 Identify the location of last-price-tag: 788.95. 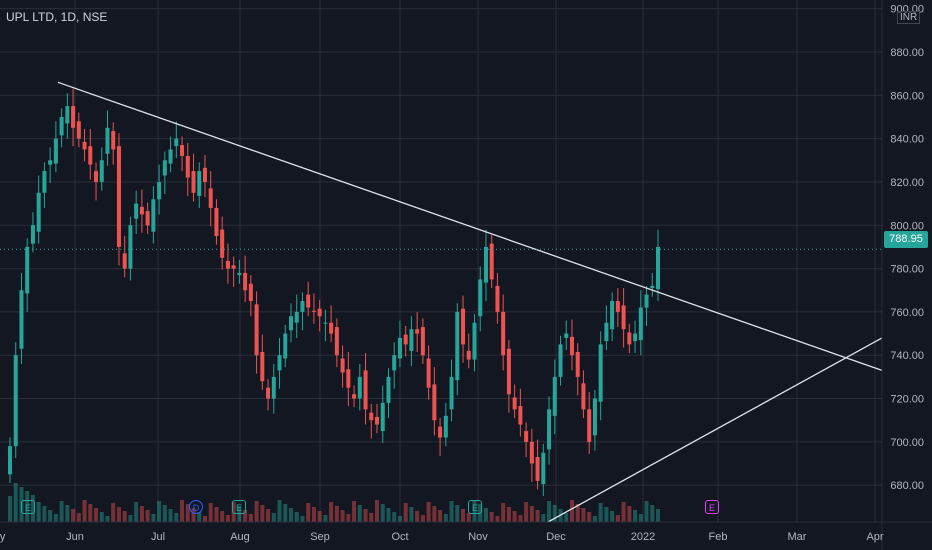
(906, 239).